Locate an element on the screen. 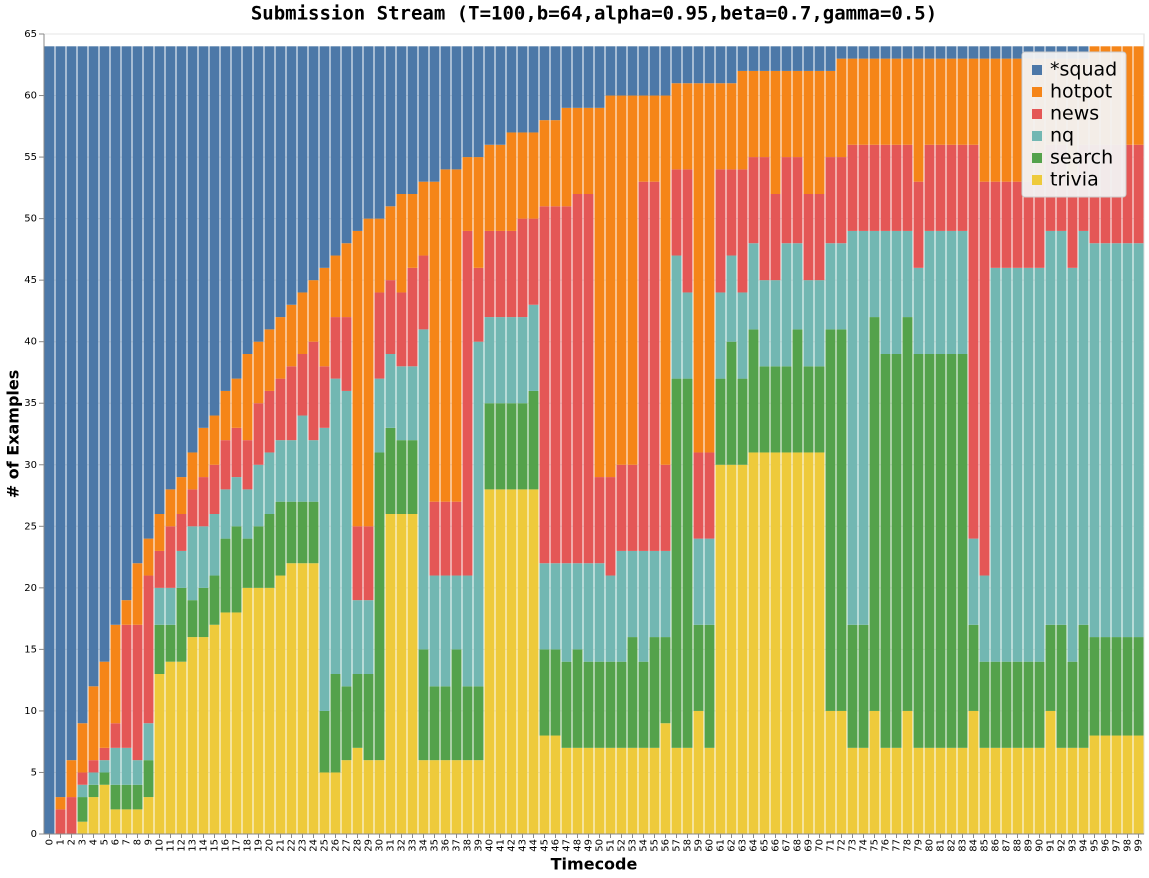 The width and height of the screenshot is (1149, 878). x-tick-label: 13 is located at coordinates (193, 845).